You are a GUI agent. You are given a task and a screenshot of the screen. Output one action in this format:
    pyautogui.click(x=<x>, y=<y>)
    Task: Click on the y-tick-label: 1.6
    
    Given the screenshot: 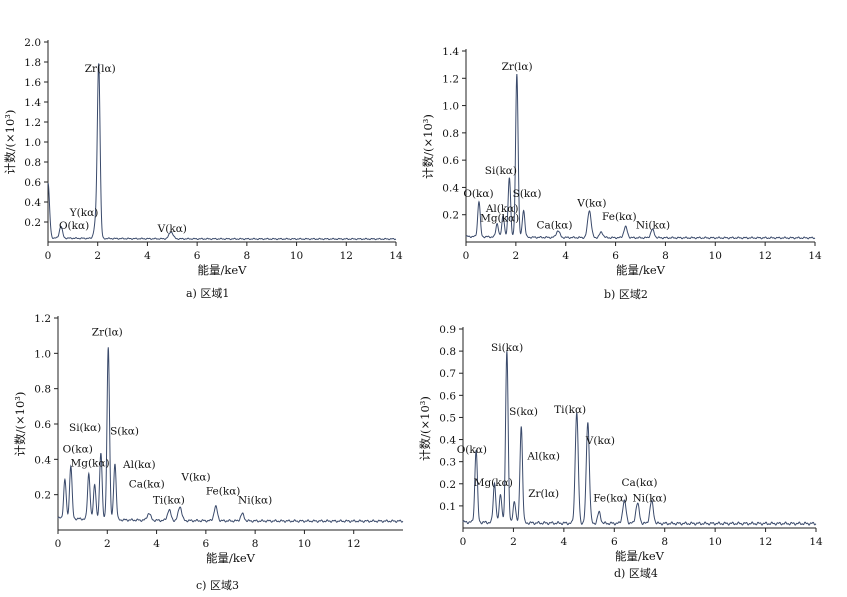 What is the action you would take?
    pyautogui.click(x=32, y=83)
    